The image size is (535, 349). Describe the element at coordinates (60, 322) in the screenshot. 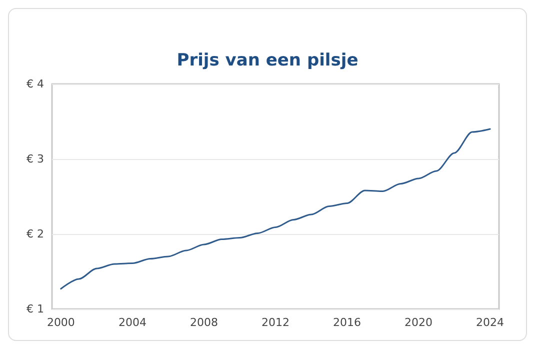

I see `x-tick-label: 2000` at that location.